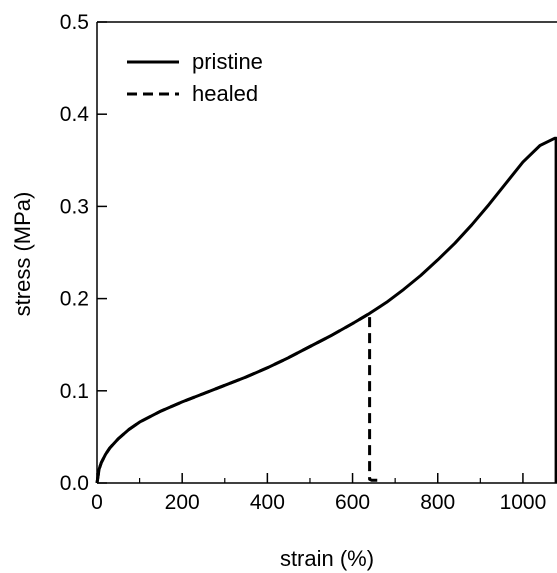  I want to click on y-tick-label: 0.1, so click(74, 391).